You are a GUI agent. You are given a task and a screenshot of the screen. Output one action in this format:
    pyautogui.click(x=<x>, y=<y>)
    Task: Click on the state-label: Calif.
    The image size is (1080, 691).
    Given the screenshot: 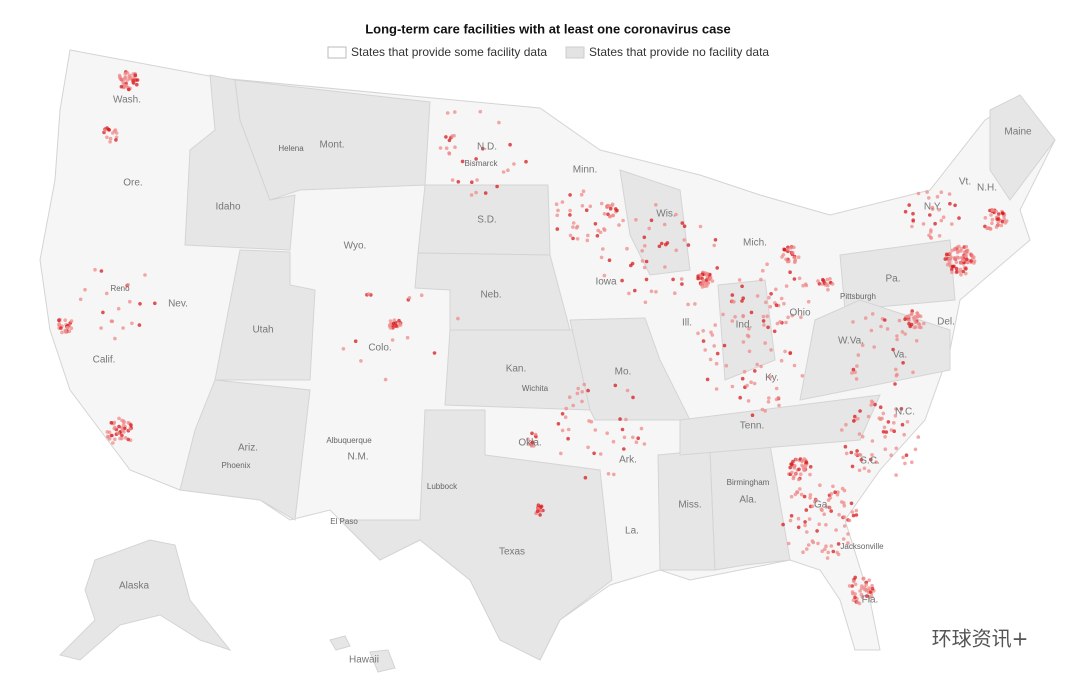 What is the action you would take?
    pyautogui.click(x=104, y=360)
    